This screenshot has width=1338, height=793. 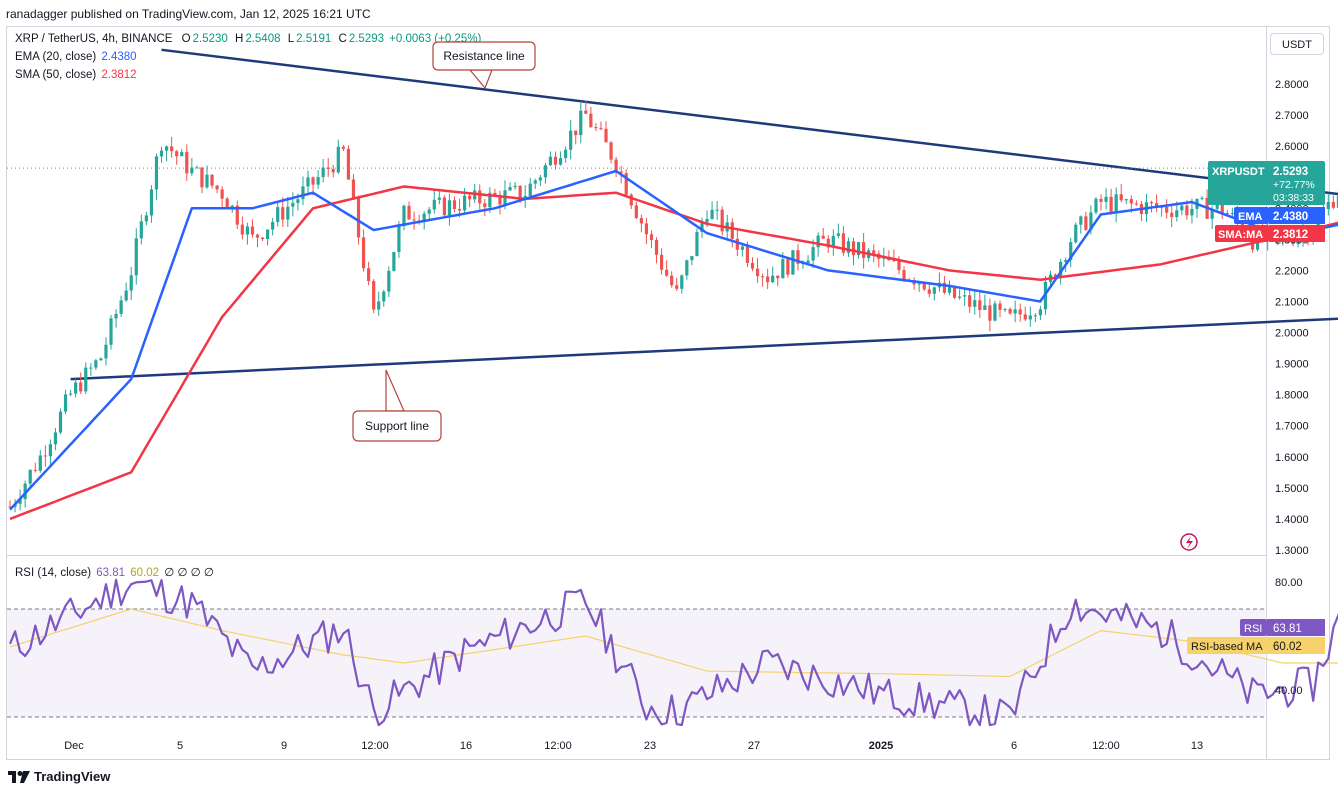 What do you see at coordinates (263, 39) in the screenshot?
I see `ohlc-h: 2.5408` at bounding box center [263, 39].